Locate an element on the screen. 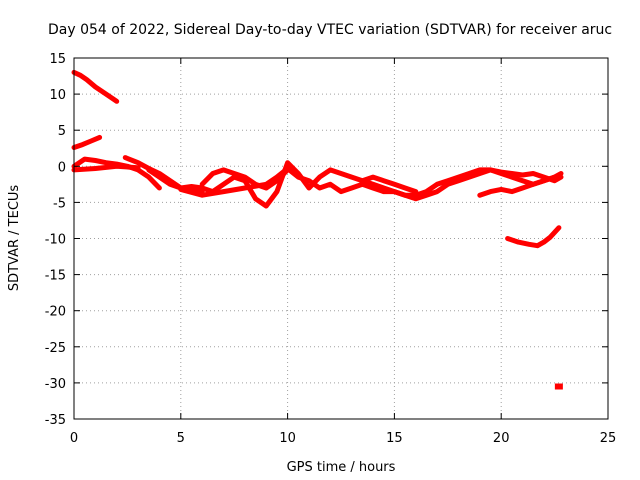 The width and height of the screenshot is (640, 480). y-tick-label: 10 is located at coordinates (57, 95).